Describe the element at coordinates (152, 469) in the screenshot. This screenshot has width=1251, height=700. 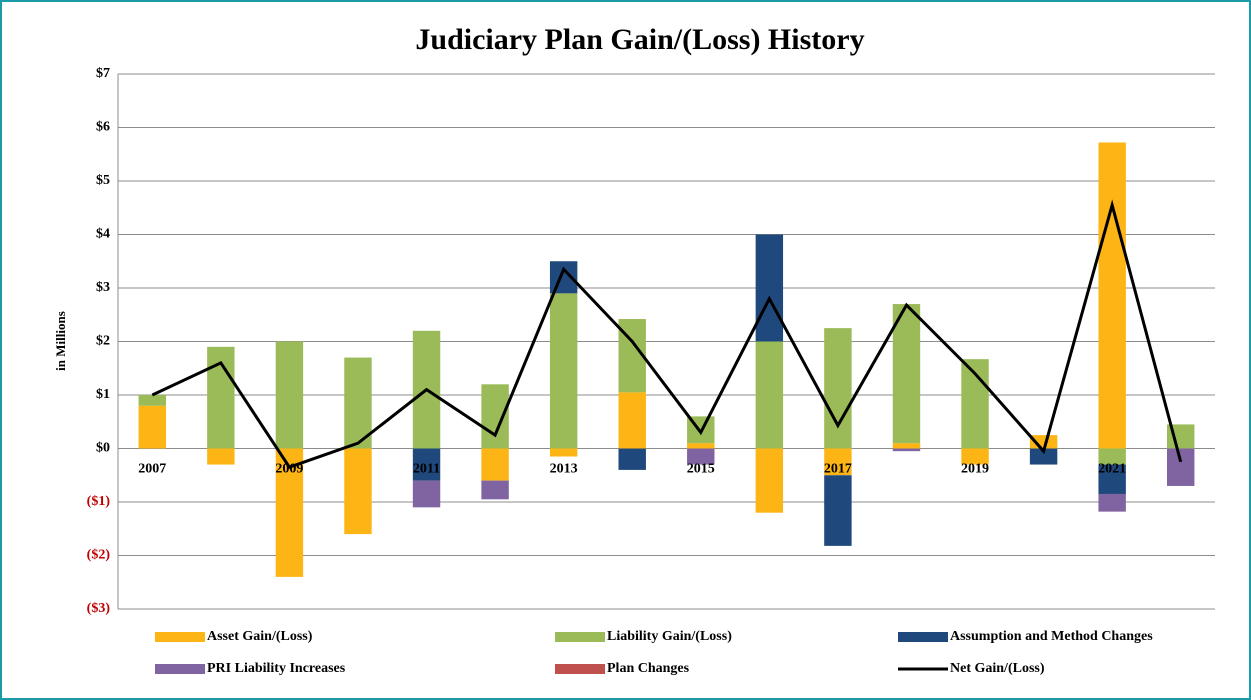
I see `x-tick-label: 2007` at that location.